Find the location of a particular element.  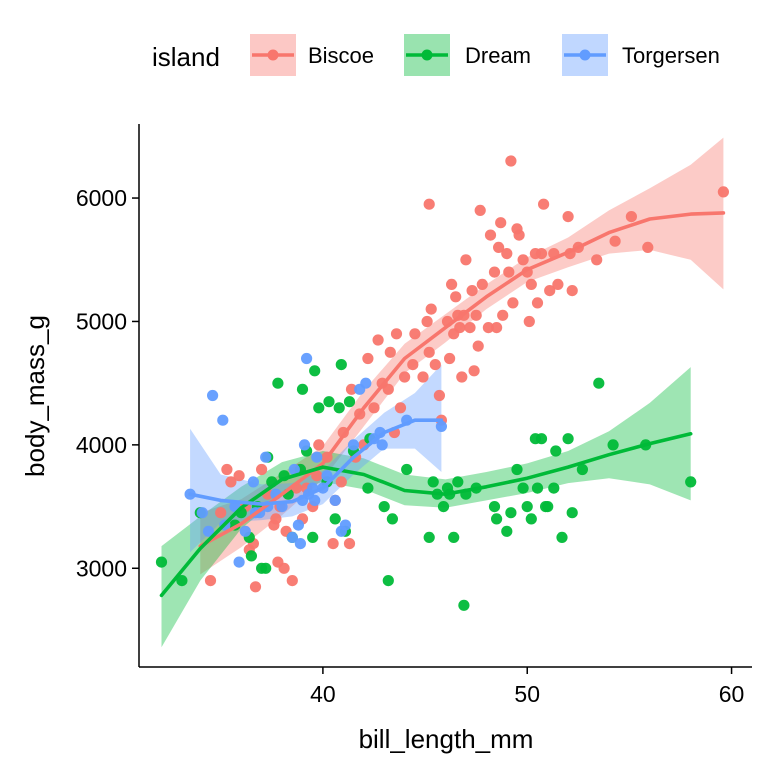

y-tick-label: 6000 is located at coordinates (101, 198).